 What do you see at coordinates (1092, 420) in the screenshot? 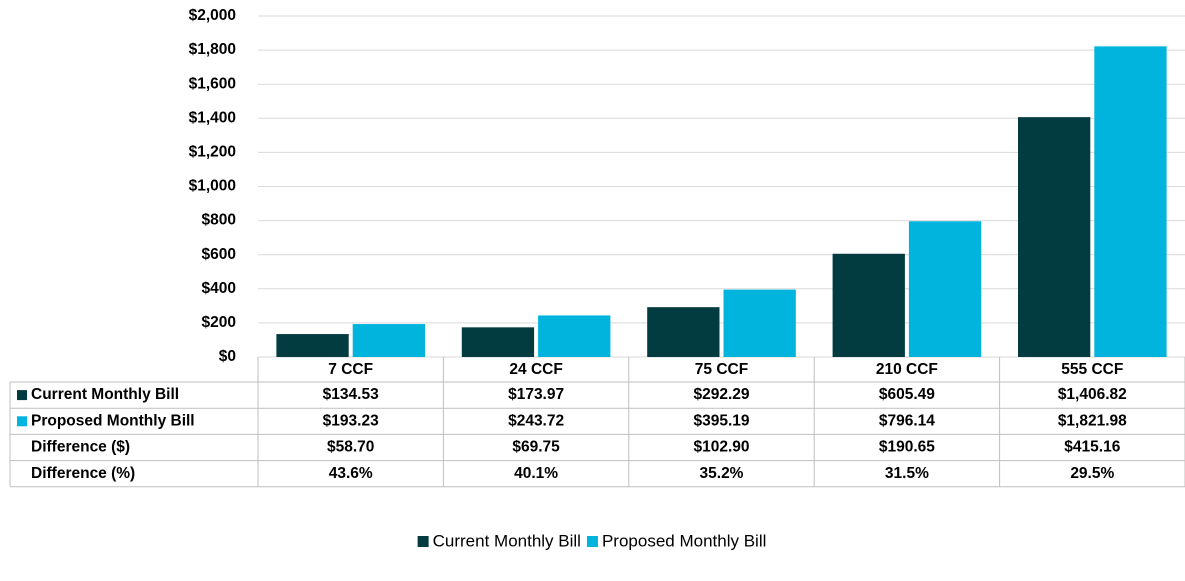
I see `table-cell: $1,821.98` at bounding box center [1092, 420].